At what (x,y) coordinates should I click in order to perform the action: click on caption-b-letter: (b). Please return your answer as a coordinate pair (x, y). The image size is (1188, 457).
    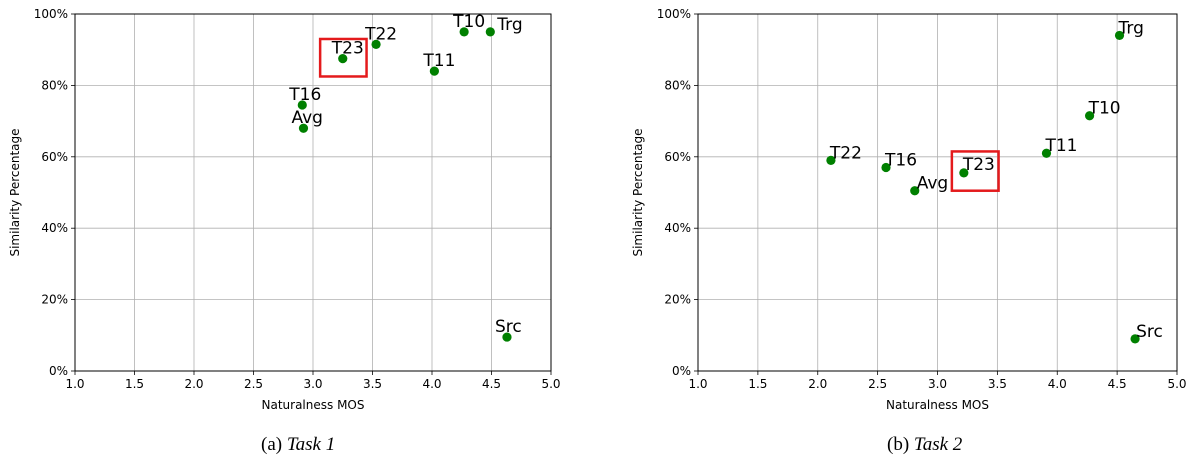
    Looking at the image, I should click on (898, 444).